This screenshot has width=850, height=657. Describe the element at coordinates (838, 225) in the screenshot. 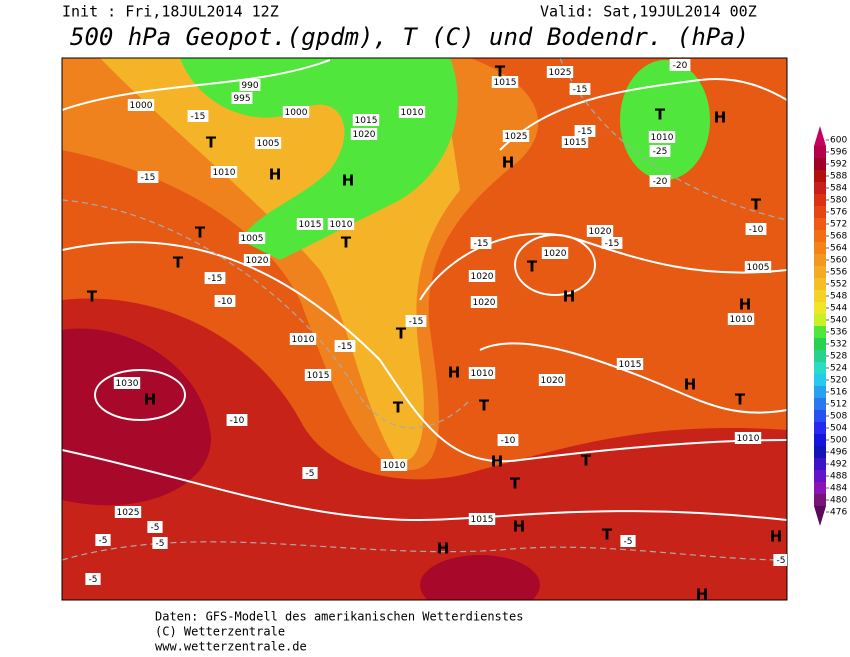

I see `legend-label: 572` at that location.